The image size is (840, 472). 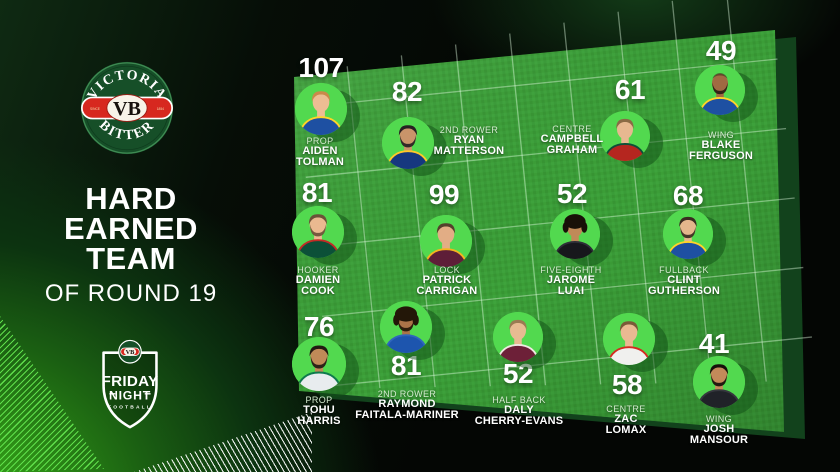 What do you see at coordinates (131, 228) in the screenshot?
I see `headline-line-2: EARNED` at bounding box center [131, 228].